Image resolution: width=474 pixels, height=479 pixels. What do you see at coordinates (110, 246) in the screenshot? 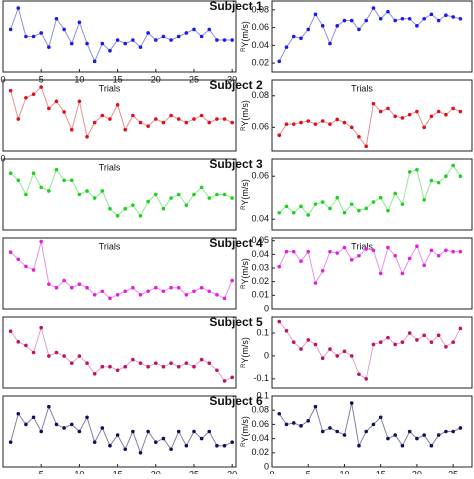
I see `x-axis-label: Trials` at bounding box center [110, 246].